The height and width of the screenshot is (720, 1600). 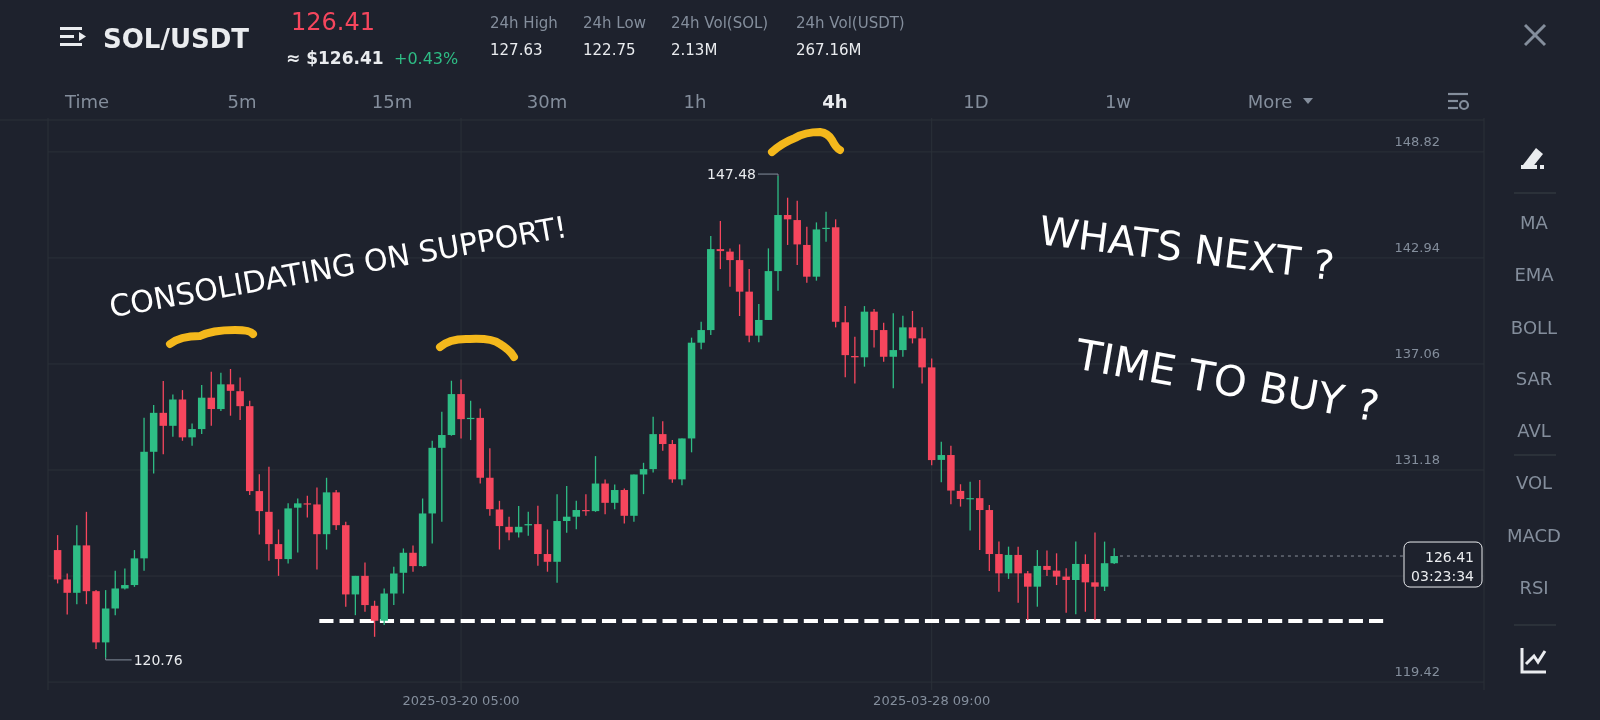 What do you see at coordinates (720, 23) in the screenshot?
I see `text: 24h Vol(SOL)` at bounding box center [720, 23].